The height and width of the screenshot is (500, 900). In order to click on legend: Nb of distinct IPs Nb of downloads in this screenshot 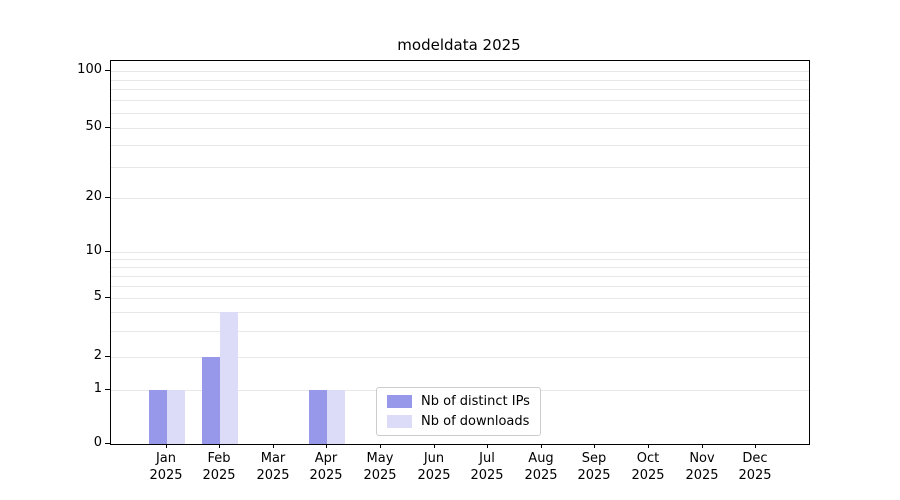, I will do `click(458, 411)`.